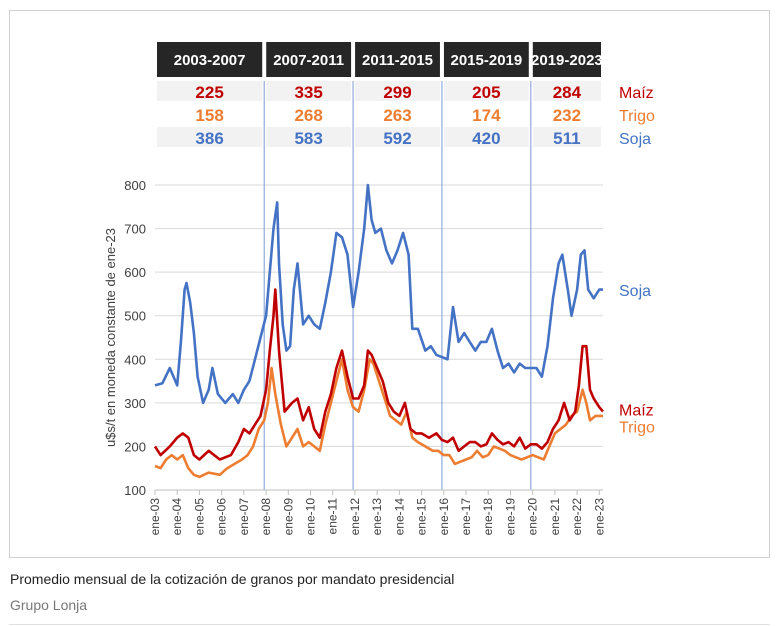 This screenshot has height=626, width=780. Describe the element at coordinates (444, 517) in the screenshot. I see `x-tick-label: ene-16` at that location.